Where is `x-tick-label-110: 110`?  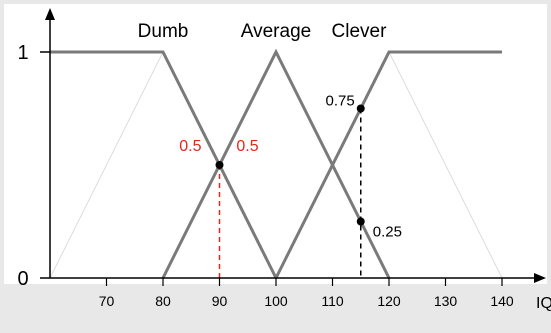 x-tick-label-110: 110 is located at coordinates (332, 301).